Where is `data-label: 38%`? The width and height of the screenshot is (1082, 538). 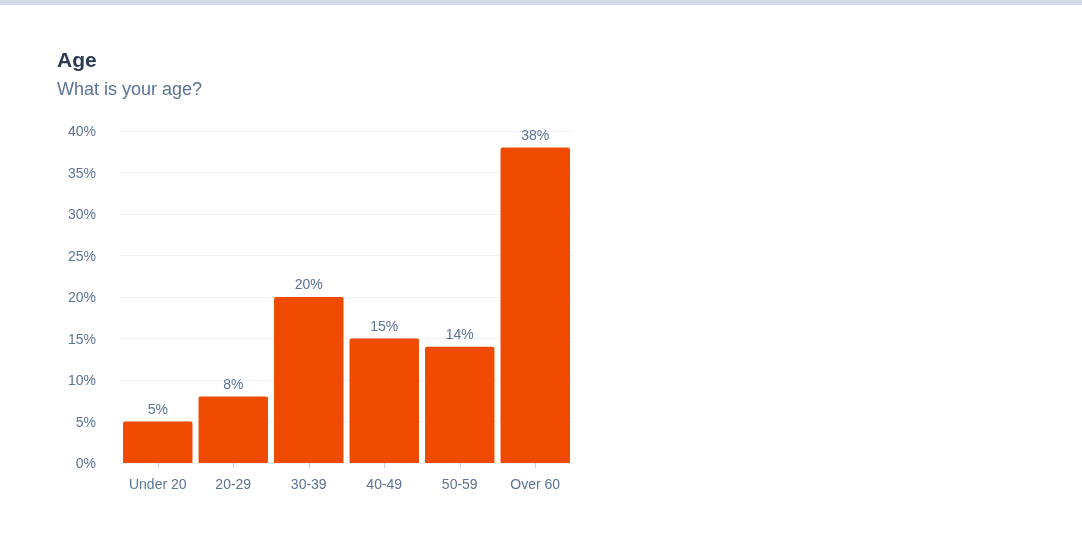 data-label: 38% is located at coordinates (535, 134).